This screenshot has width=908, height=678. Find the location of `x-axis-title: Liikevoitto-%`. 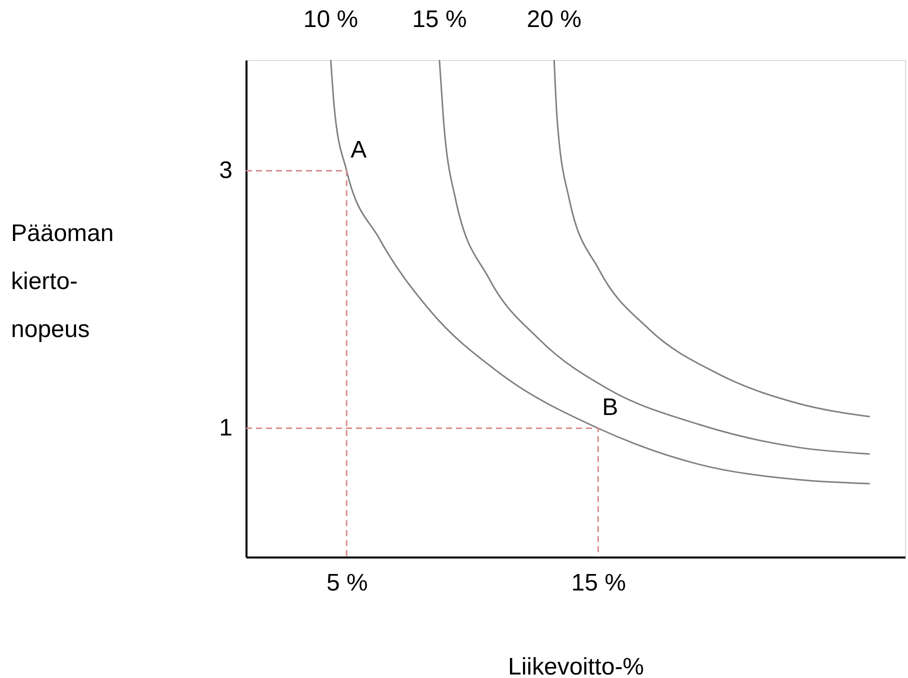

x-axis-title: Liikevoitto-% is located at coordinates (576, 666).